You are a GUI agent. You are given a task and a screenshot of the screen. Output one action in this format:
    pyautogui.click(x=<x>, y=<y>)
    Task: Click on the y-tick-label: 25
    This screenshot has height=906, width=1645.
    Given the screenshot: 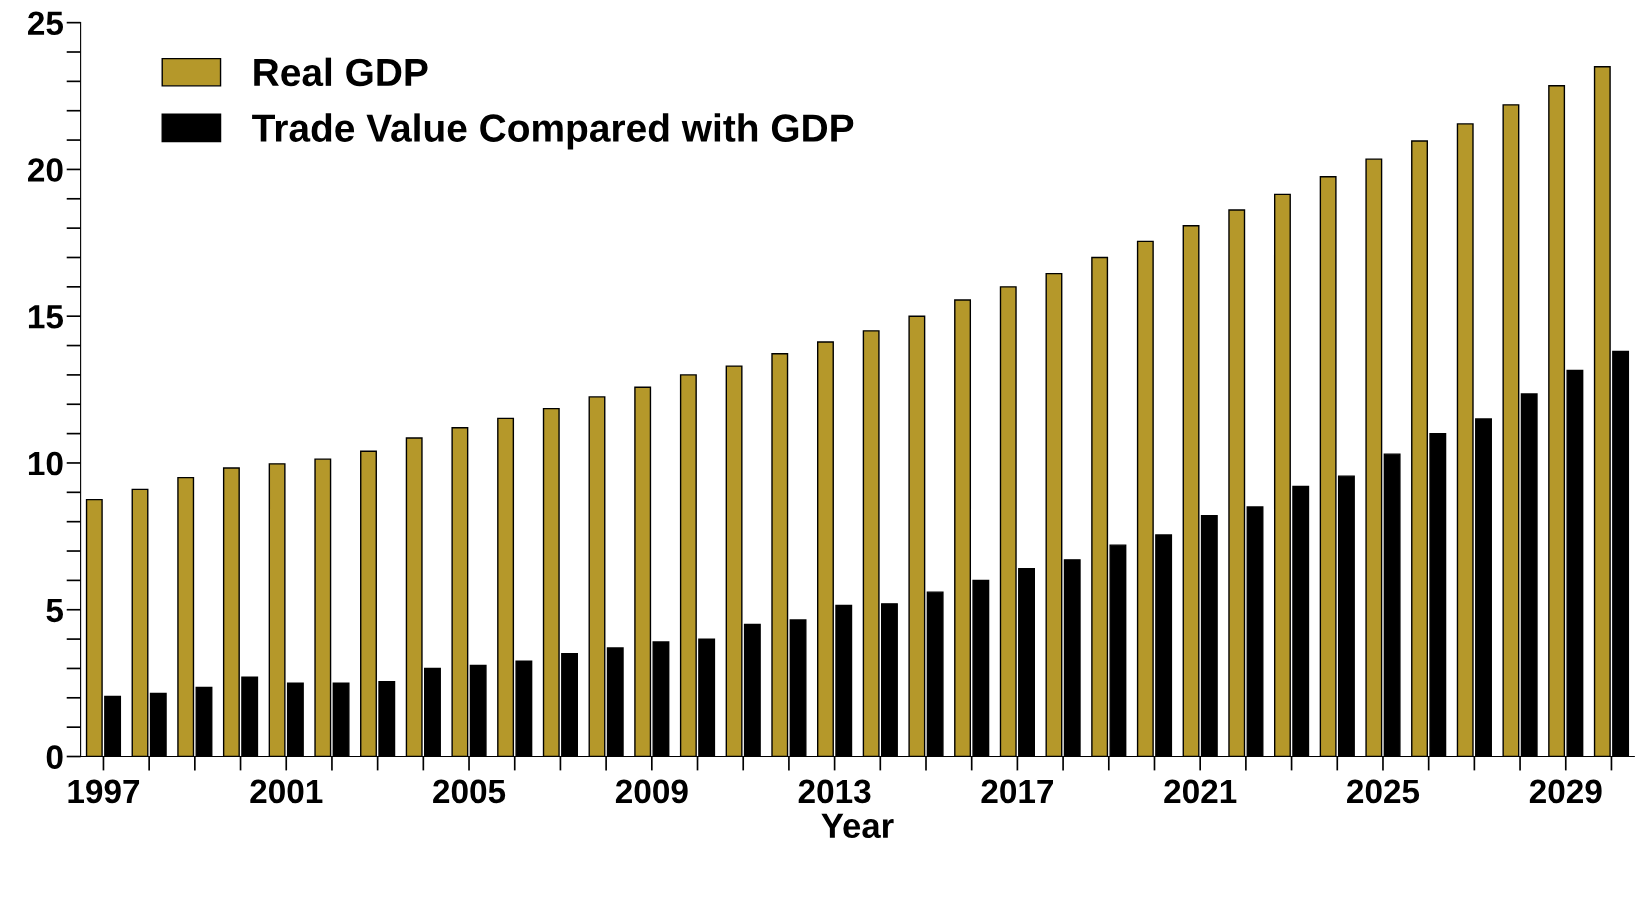 What is the action you would take?
    pyautogui.click(x=46, y=23)
    